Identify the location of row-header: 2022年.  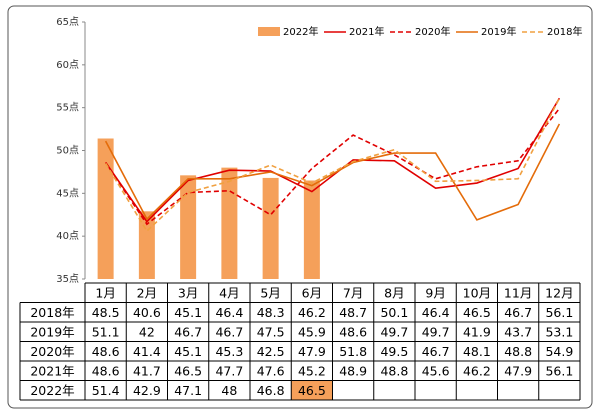
(52, 390).